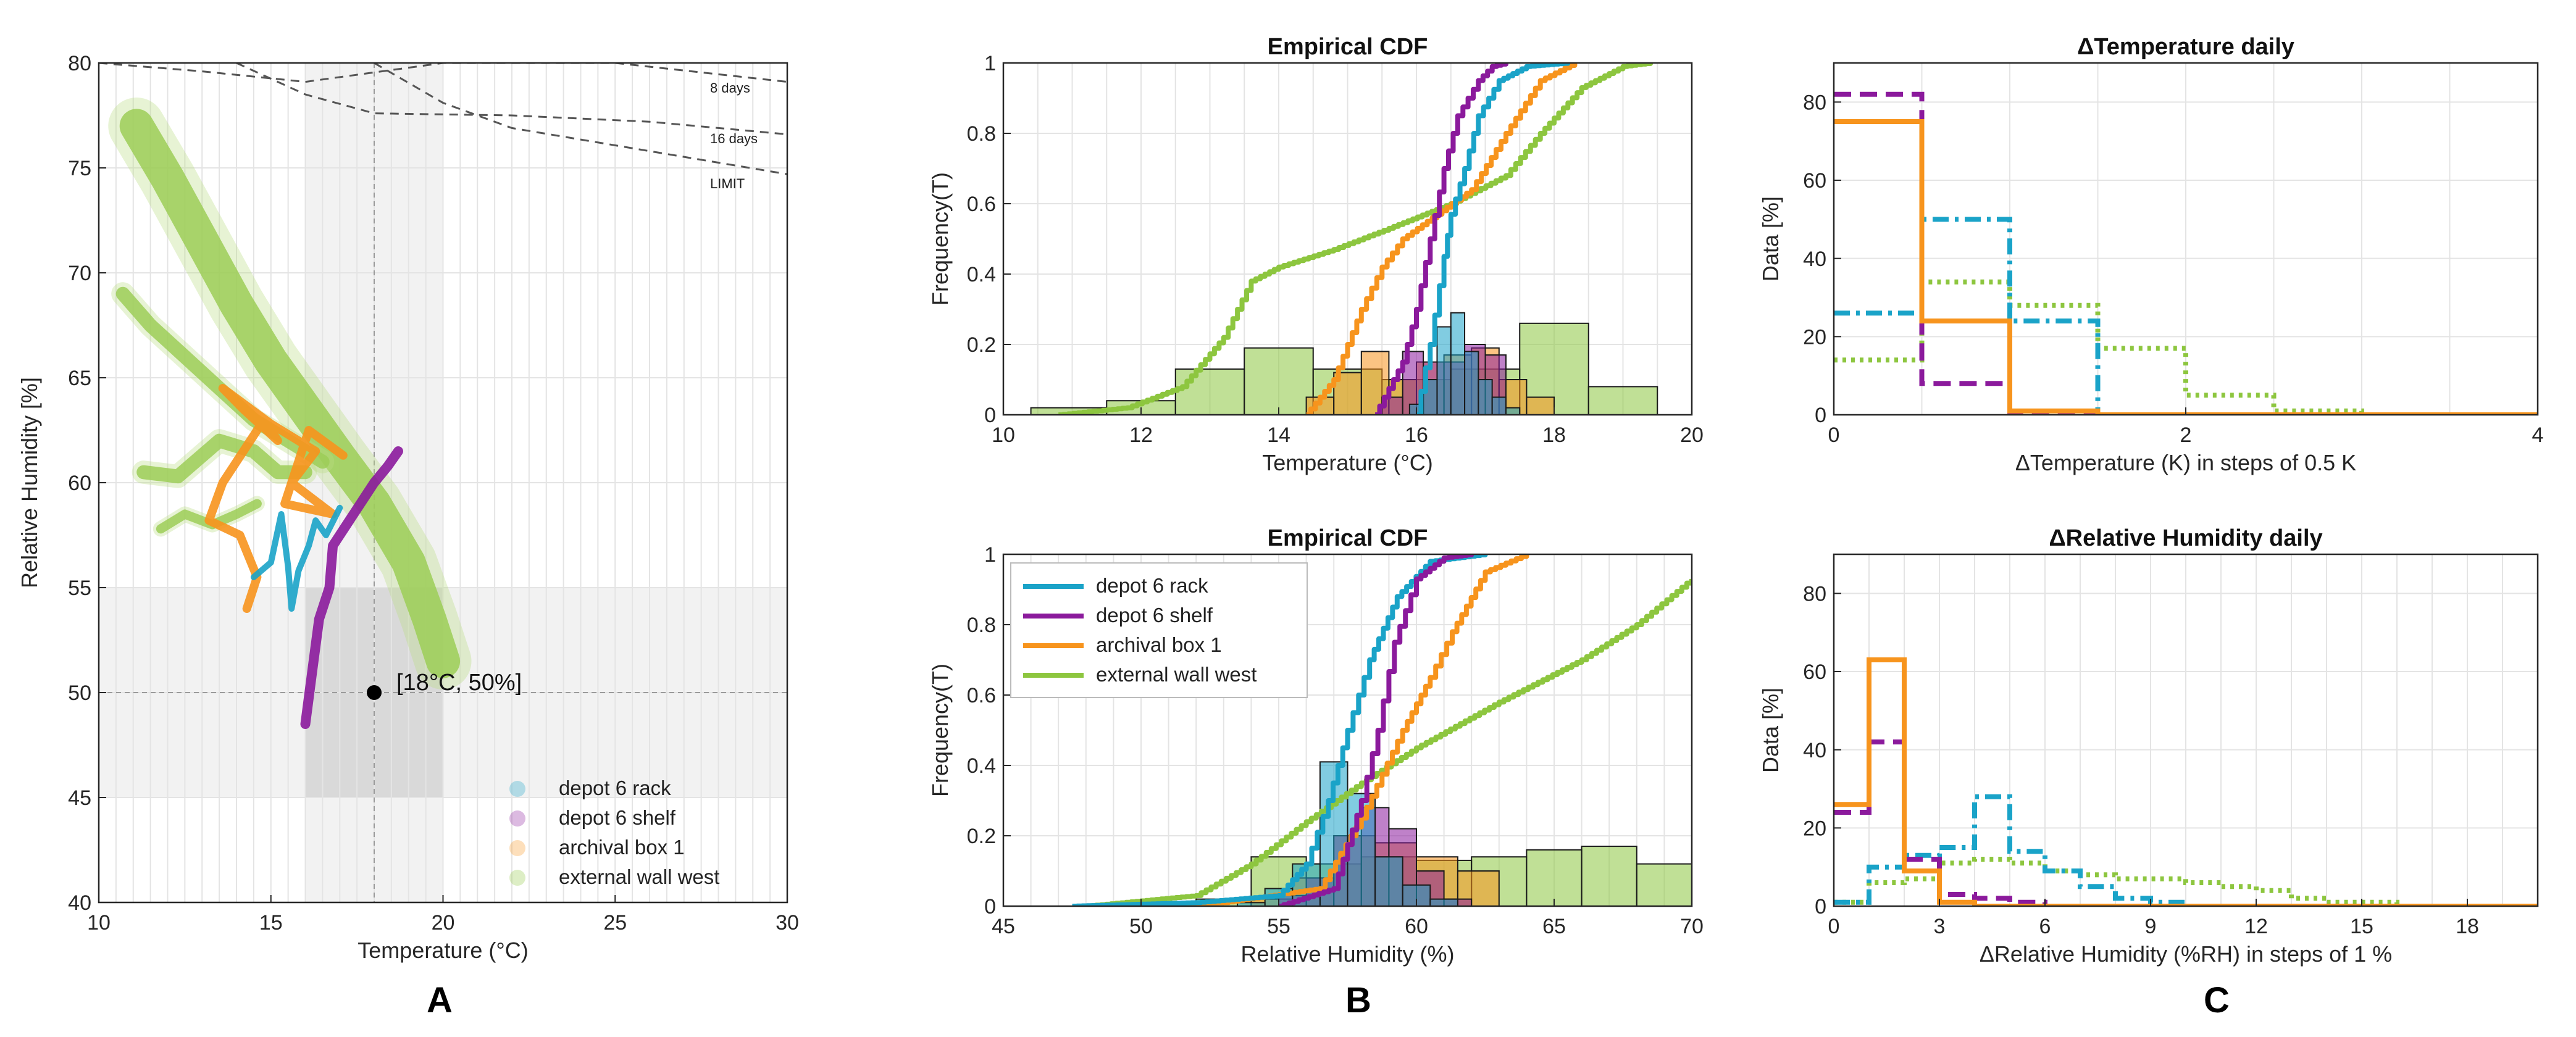 This screenshot has height=1037, width=2576. What do you see at coordinates (1278, 926) in the screenshot?
I see `x-tick-label: 55` at bounding box center [1278, 926].